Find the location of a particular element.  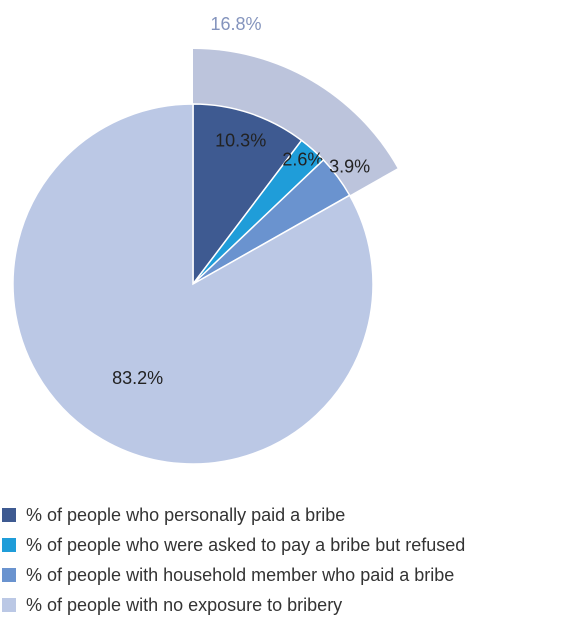

legend-item-paid-bribe: % of people who personally paid a bribe is located at coordinates (232, 515).